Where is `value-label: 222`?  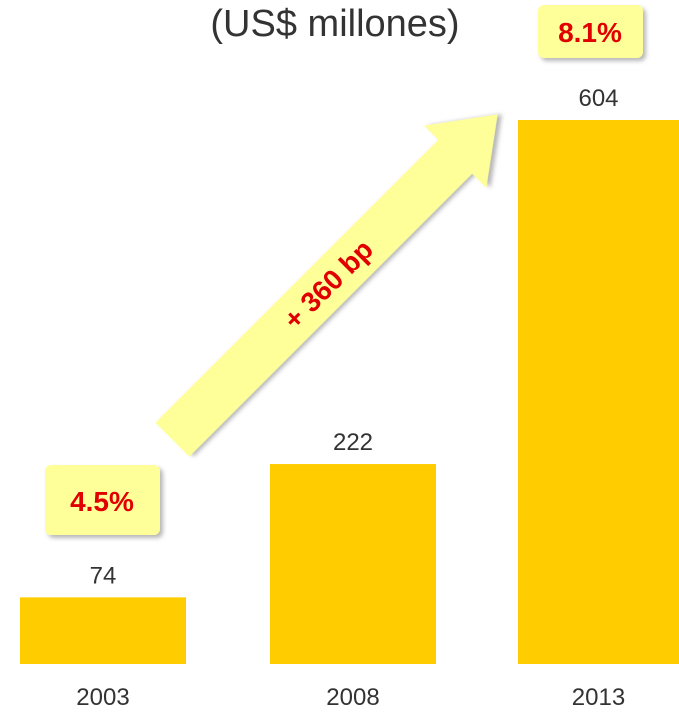
value-label: 222 is located at coordinates (353, 442).